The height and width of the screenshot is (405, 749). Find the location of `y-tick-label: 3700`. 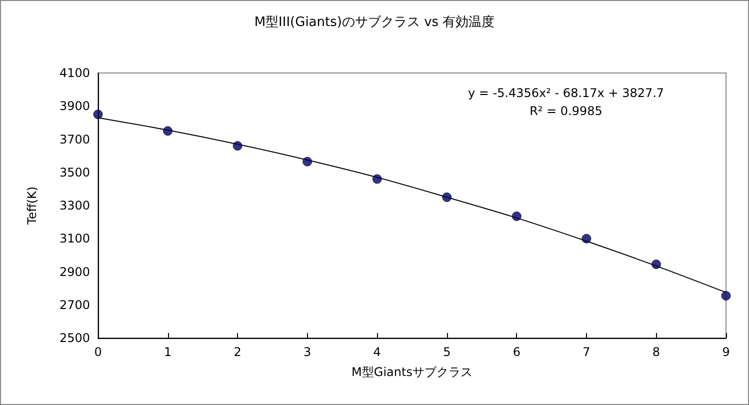

y-tick-label: 3700 is located at coordinates (74, 139).